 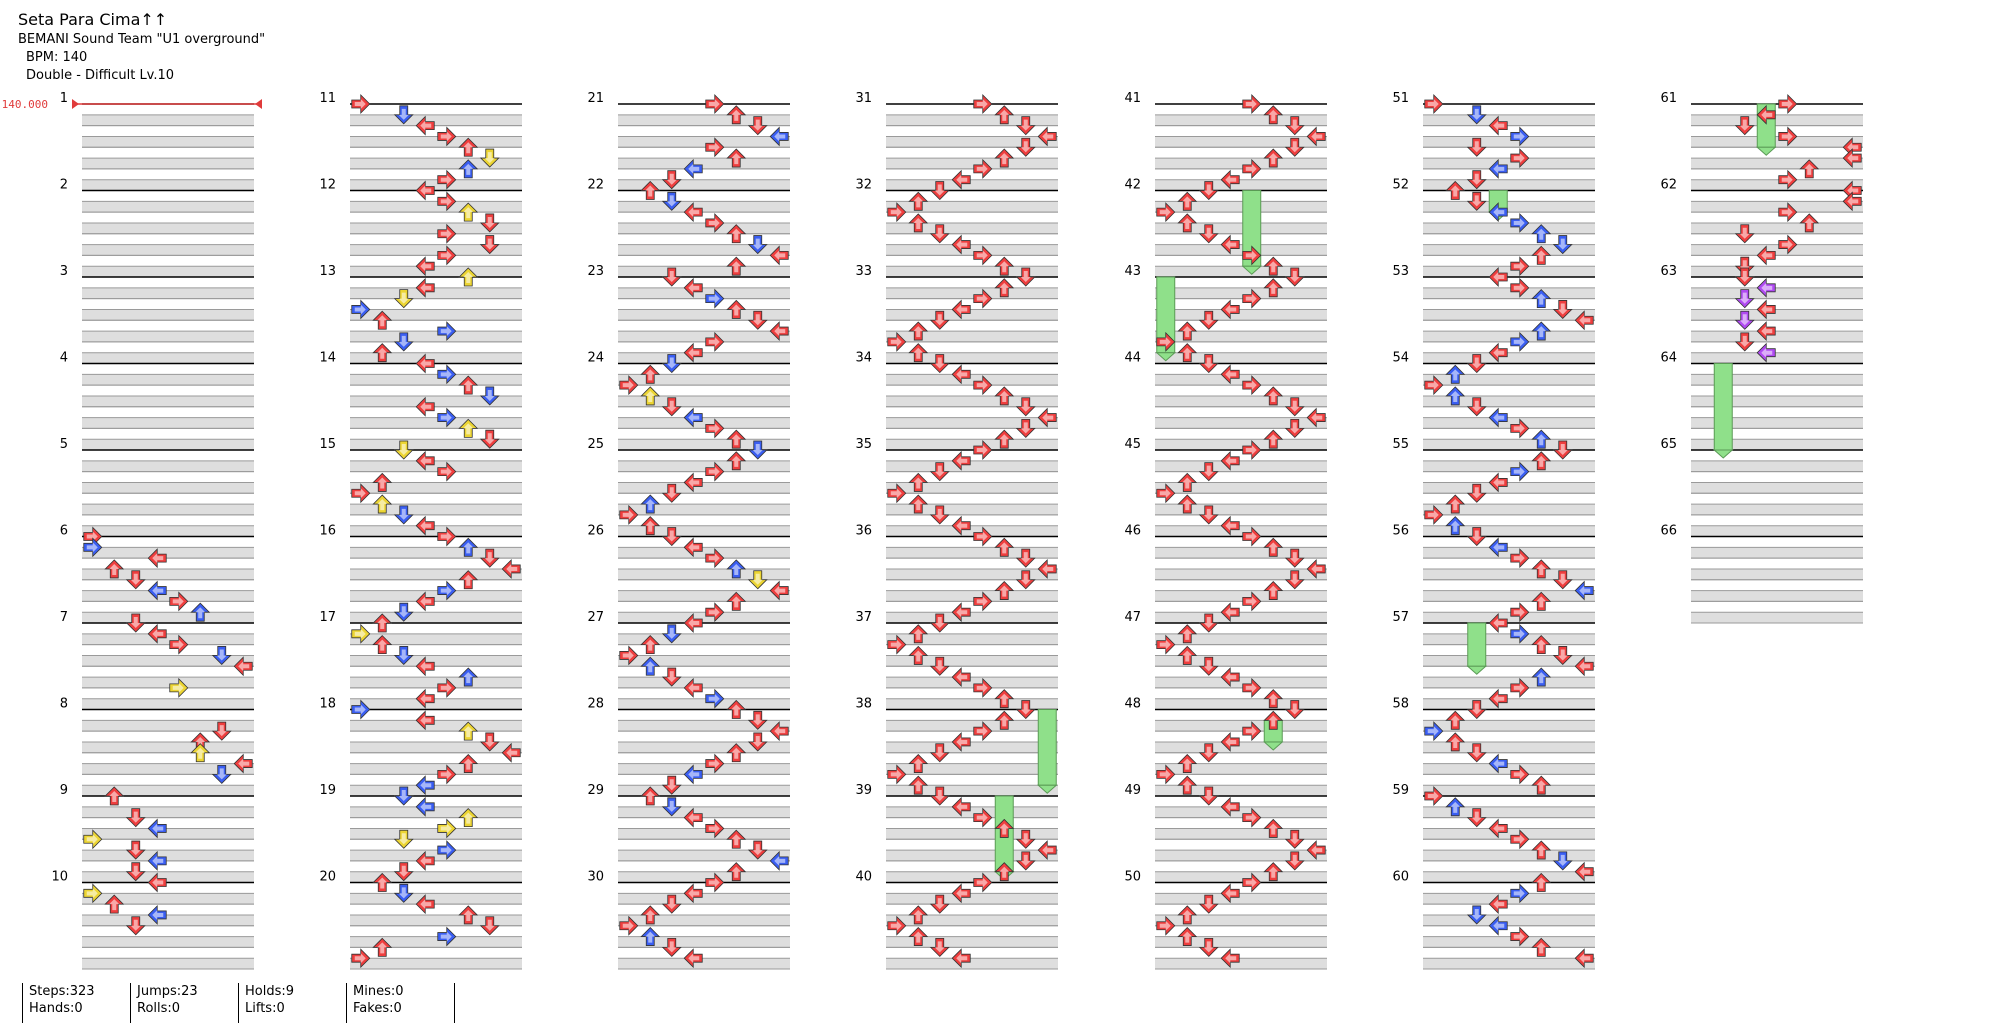 I want to click on measure-number: 61, so click(x=1668, y=98).